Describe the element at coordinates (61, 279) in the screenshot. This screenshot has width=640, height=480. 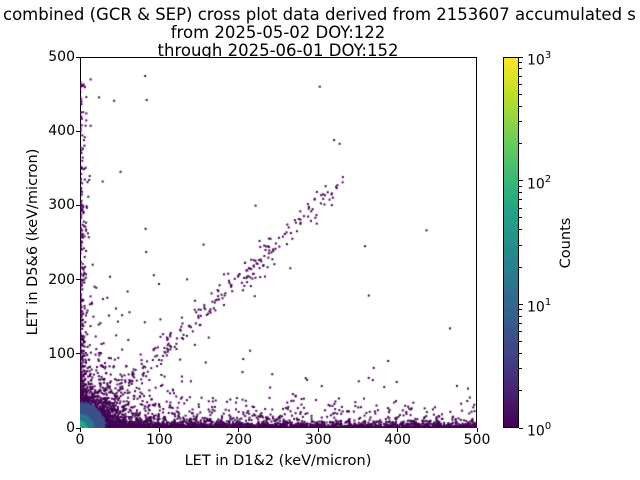
I see `y-tick-label: 200` at that location.